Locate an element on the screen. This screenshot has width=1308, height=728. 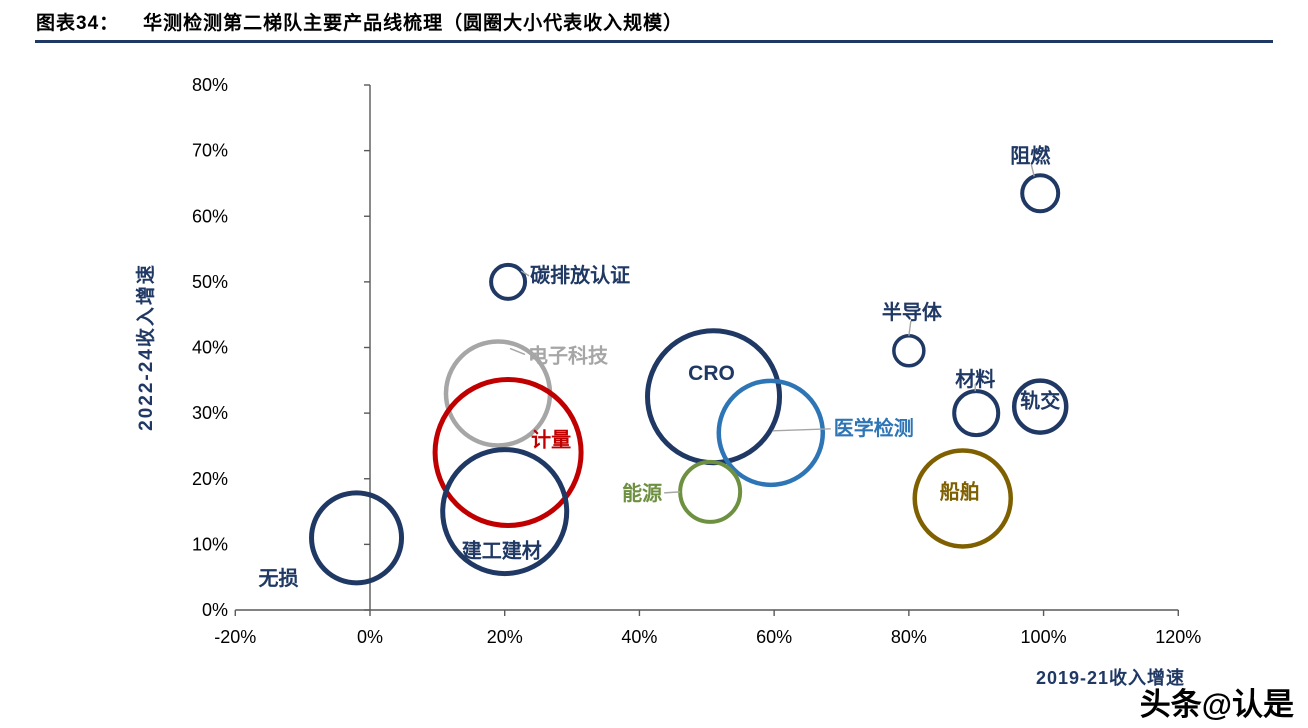
bubble-label-construction-materials: 建工建材 is located at coordinates (502, 551).